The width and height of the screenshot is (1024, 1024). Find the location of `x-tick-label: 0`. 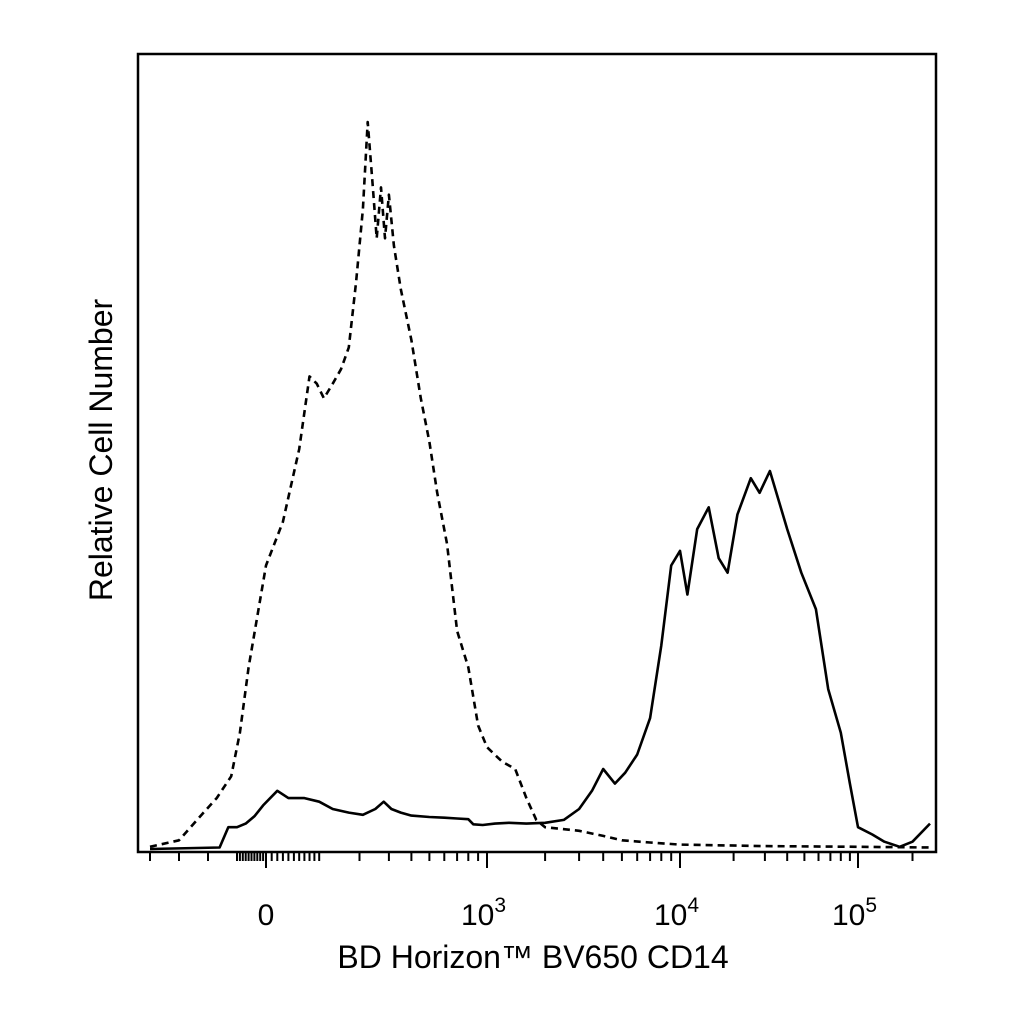

x-tick-label: 0 is located at coordinates (266, 915).